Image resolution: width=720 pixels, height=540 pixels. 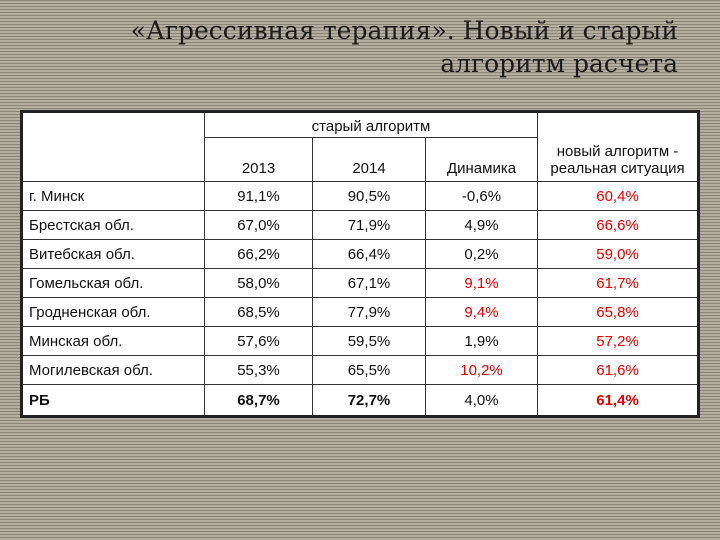 What do you see at coordinates (258, 370) in the screenshot?
I see `row-2013: 55,3%` at bounding box center [258, 370].